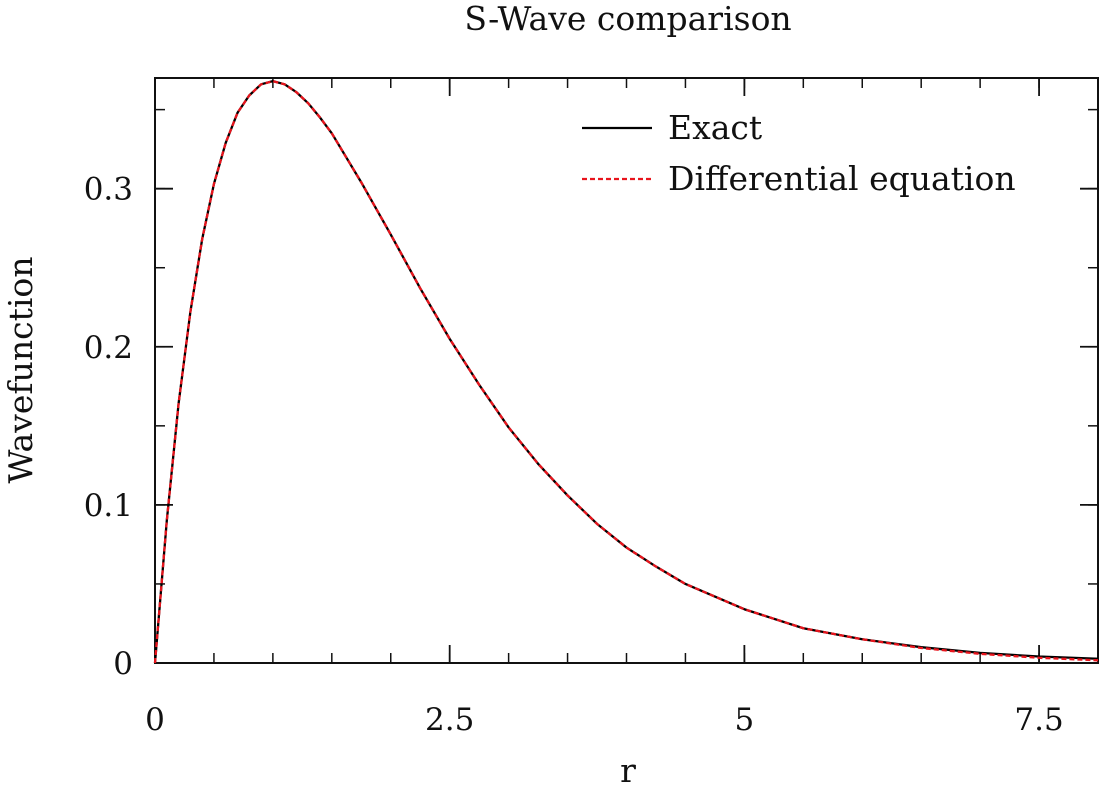  Describe the element at coordinates (799, 153) in the screenshot. I see `legend: Exact Differential equation` at that location.